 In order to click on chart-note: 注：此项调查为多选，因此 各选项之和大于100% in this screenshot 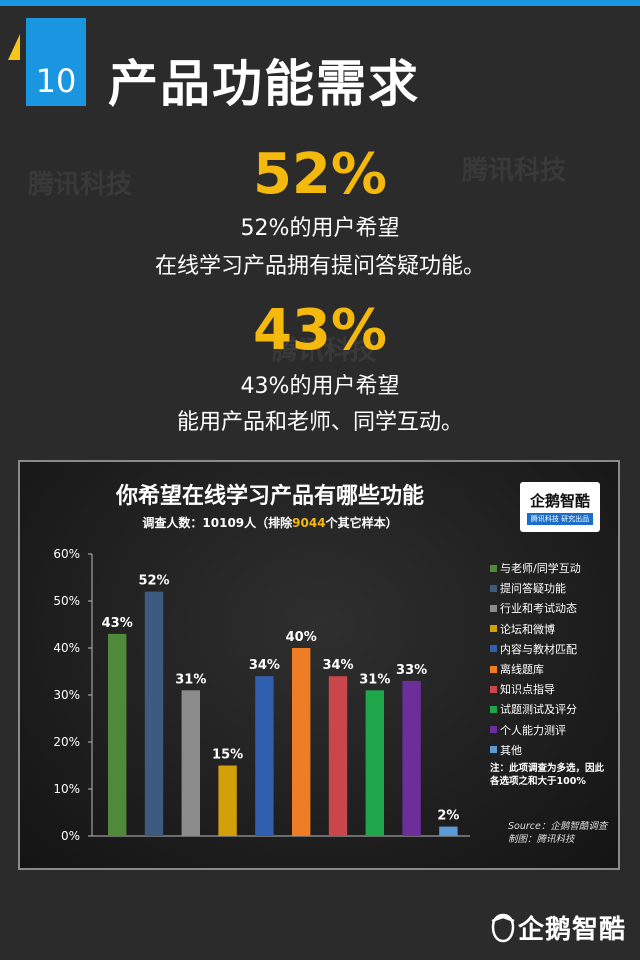, I will do `click(555, 775)`.